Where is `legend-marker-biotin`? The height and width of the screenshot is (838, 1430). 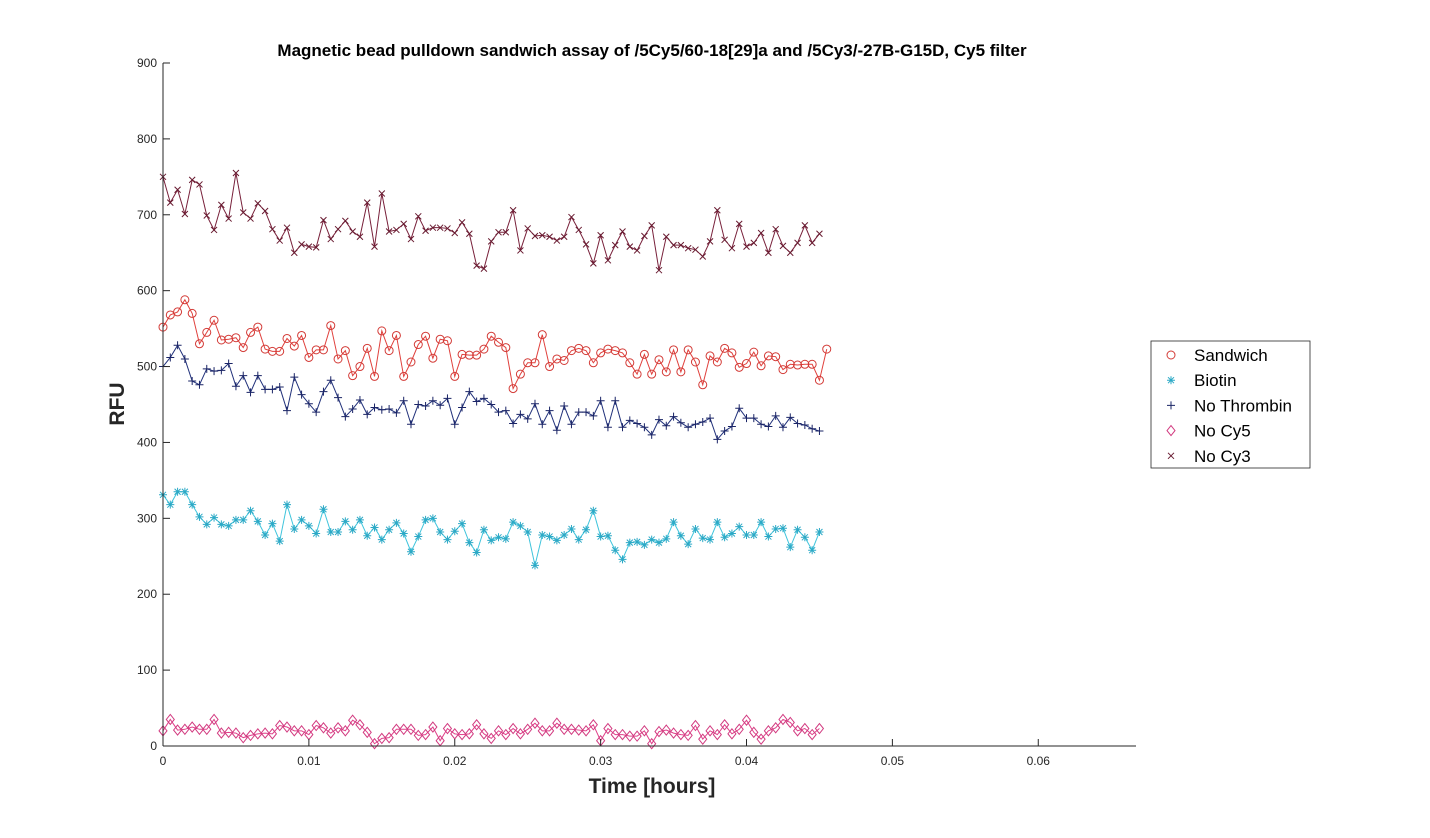
legend-marker-biotin is located at coordinates (1171, 380).